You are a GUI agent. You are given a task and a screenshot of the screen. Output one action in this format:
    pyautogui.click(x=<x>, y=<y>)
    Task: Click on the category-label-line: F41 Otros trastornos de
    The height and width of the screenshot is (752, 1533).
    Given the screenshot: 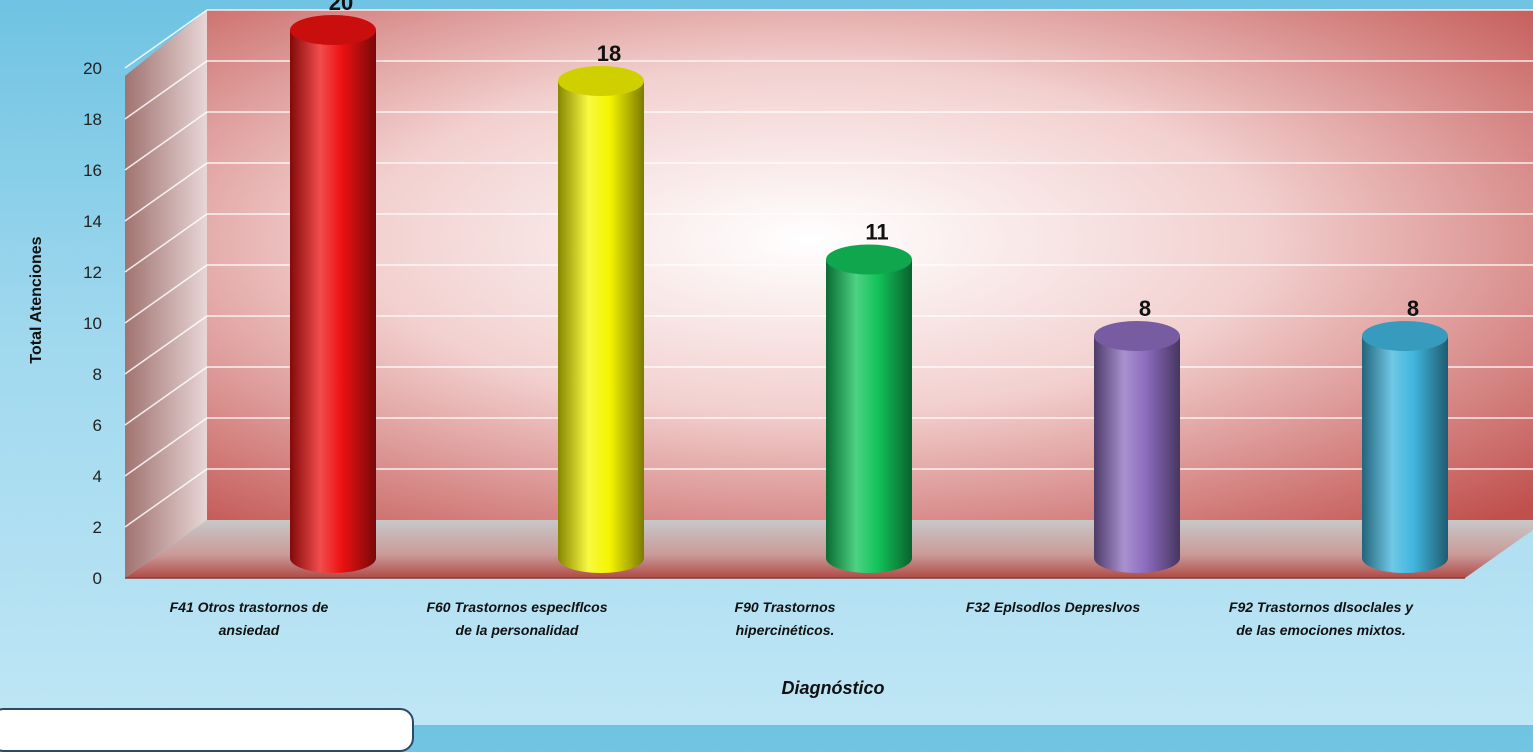 What is the action you would take?
    pyautogui.click(x=249, y=607)
    